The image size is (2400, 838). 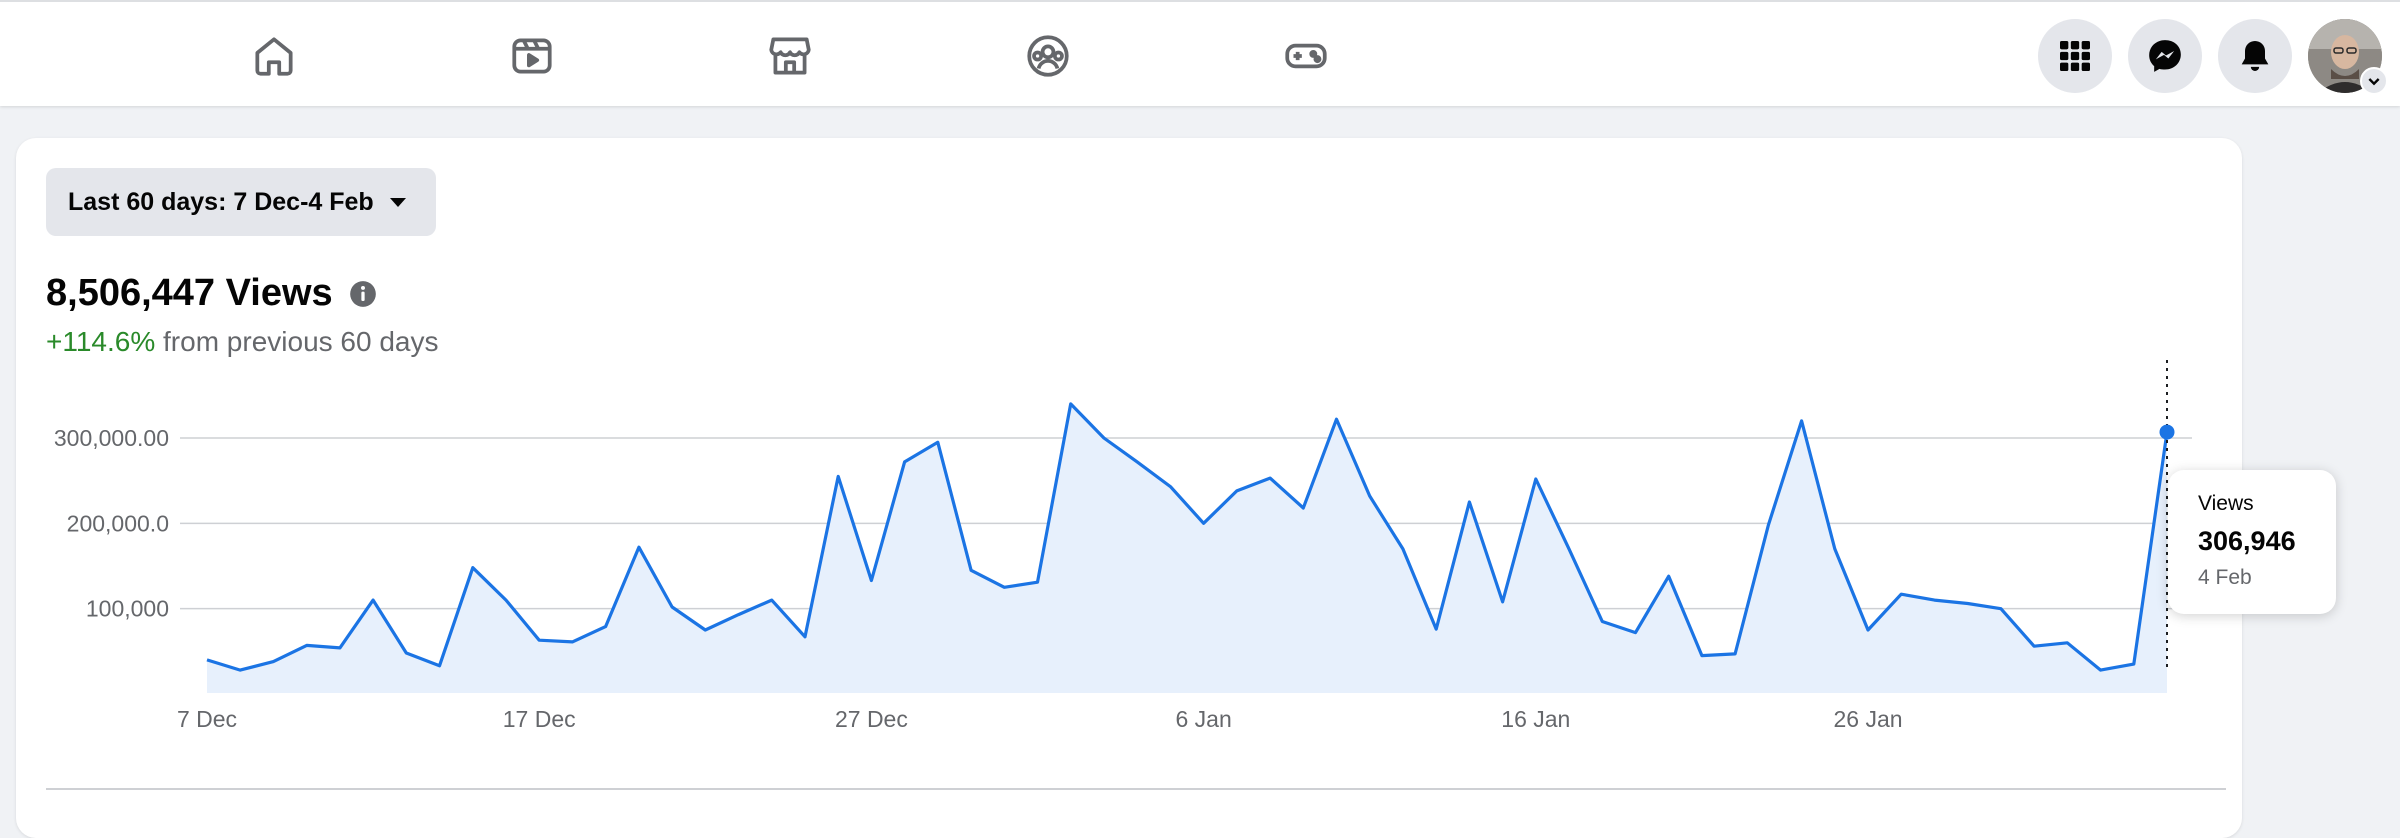 What do you see at coordinates (2165, 56) in the screenshot?
I see `messenger-button` at bounding box center [2165, 56].